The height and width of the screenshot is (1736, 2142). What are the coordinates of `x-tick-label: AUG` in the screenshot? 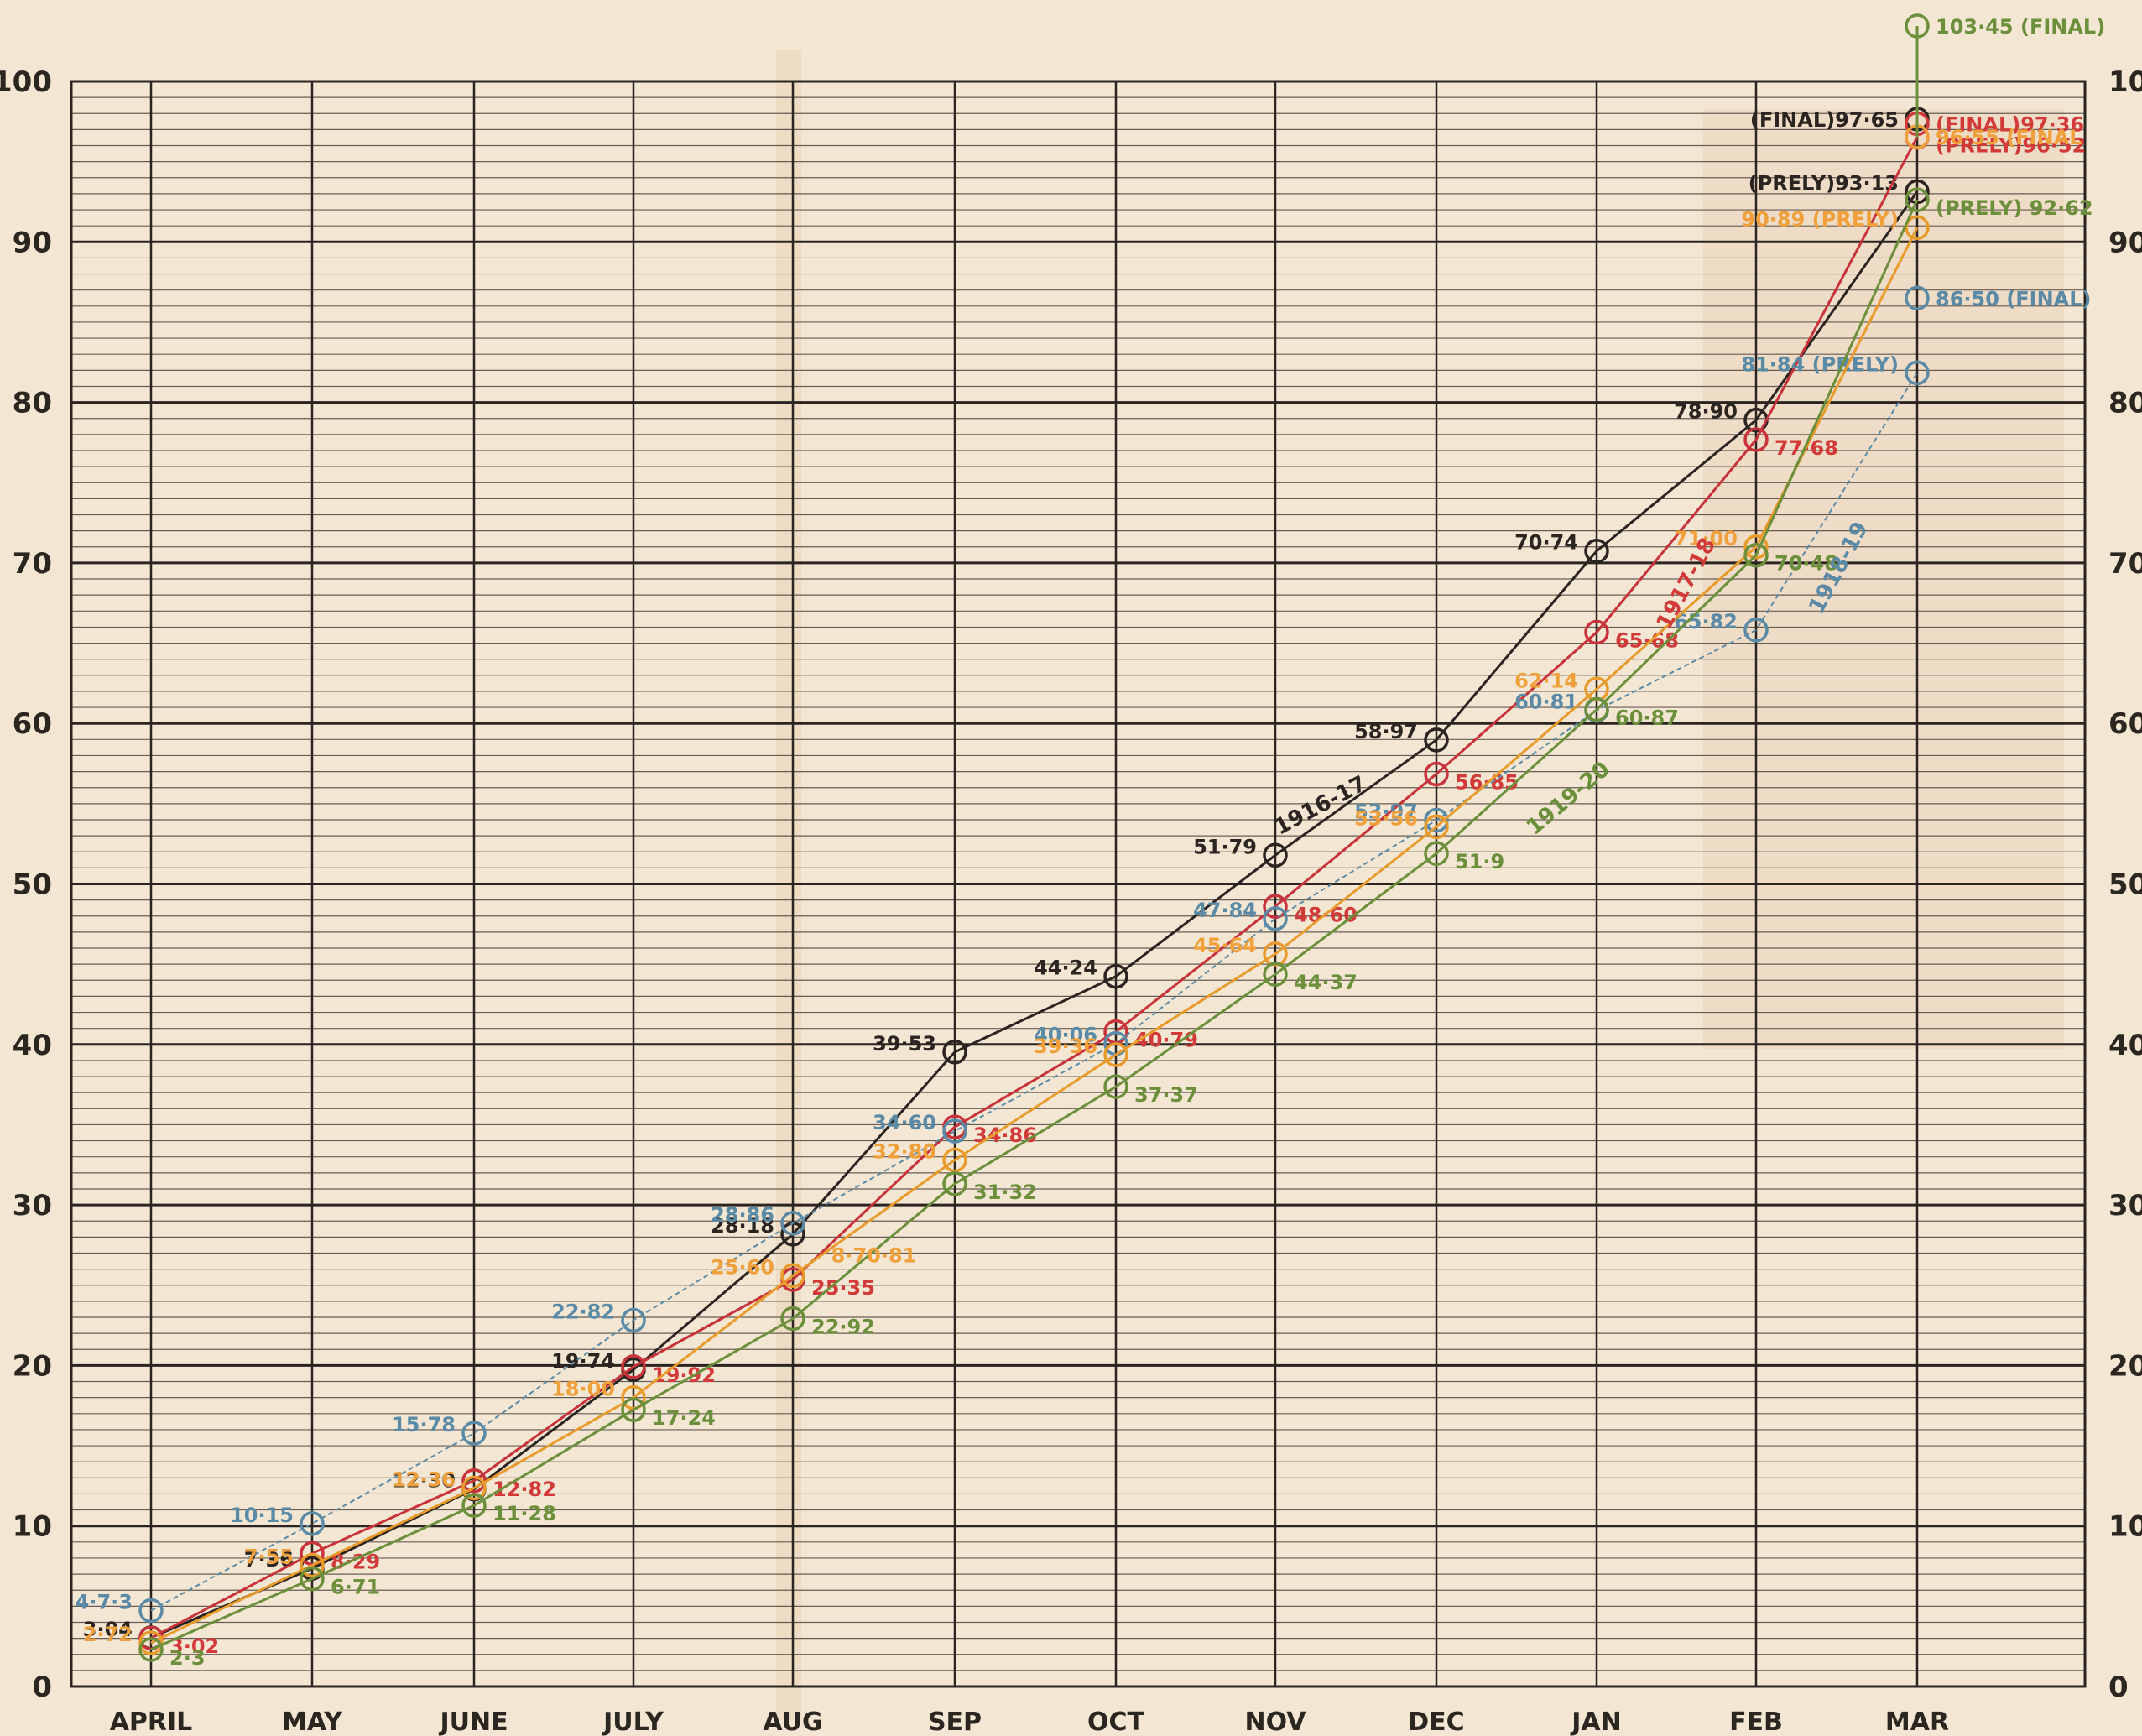 It's located at (792, 1721).